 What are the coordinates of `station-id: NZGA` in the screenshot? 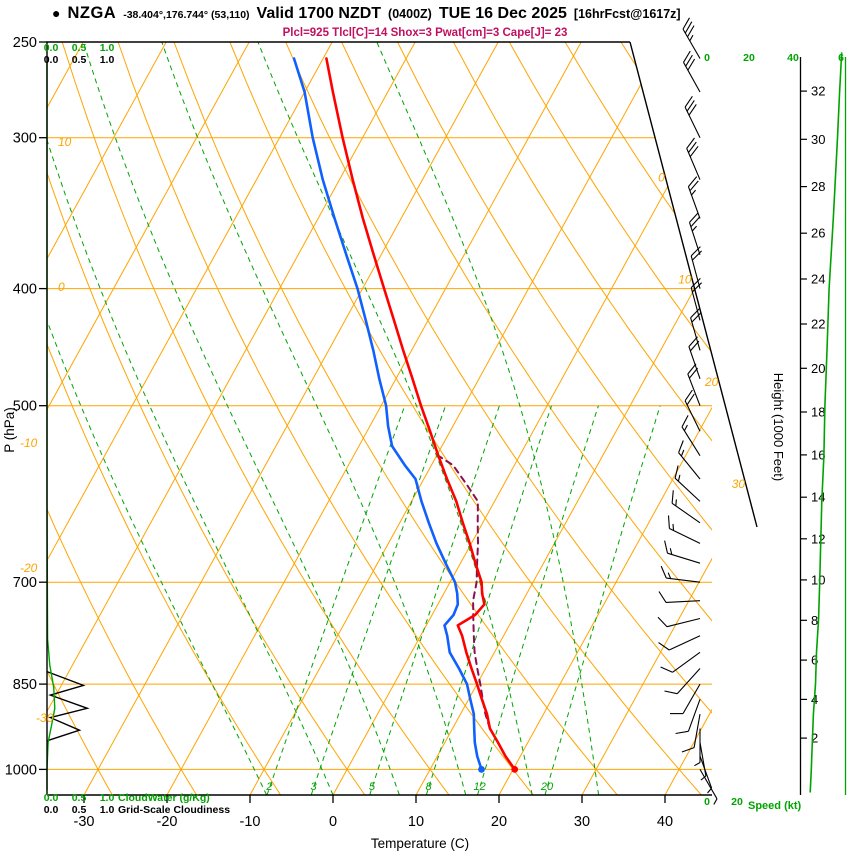 It's located at (92, 13).